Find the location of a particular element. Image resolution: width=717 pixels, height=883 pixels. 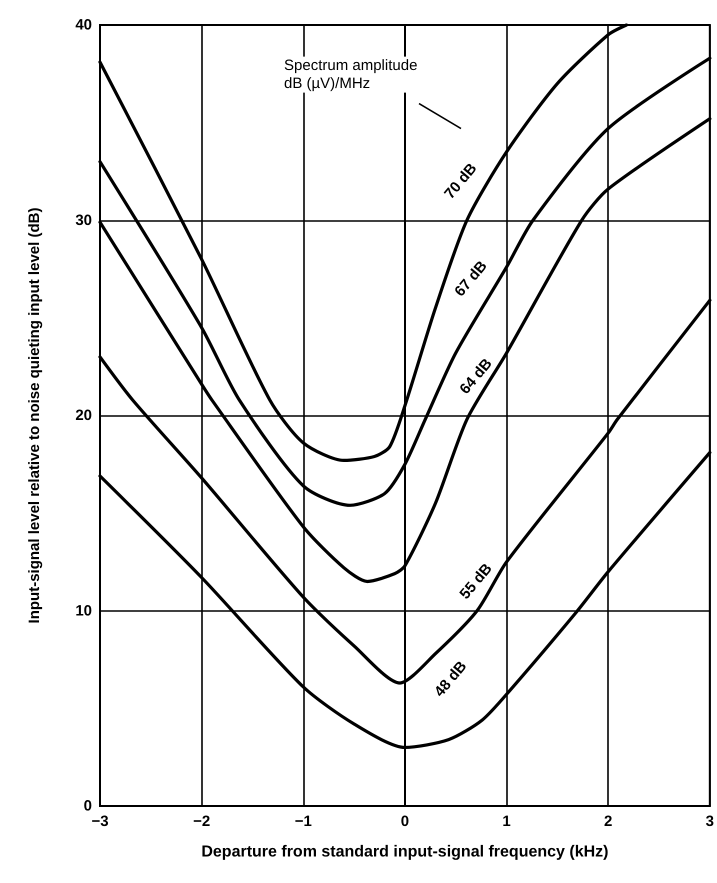

annotation: Spectrum amplitude dB (µV)/MHz is located at coordinates (351, 74).